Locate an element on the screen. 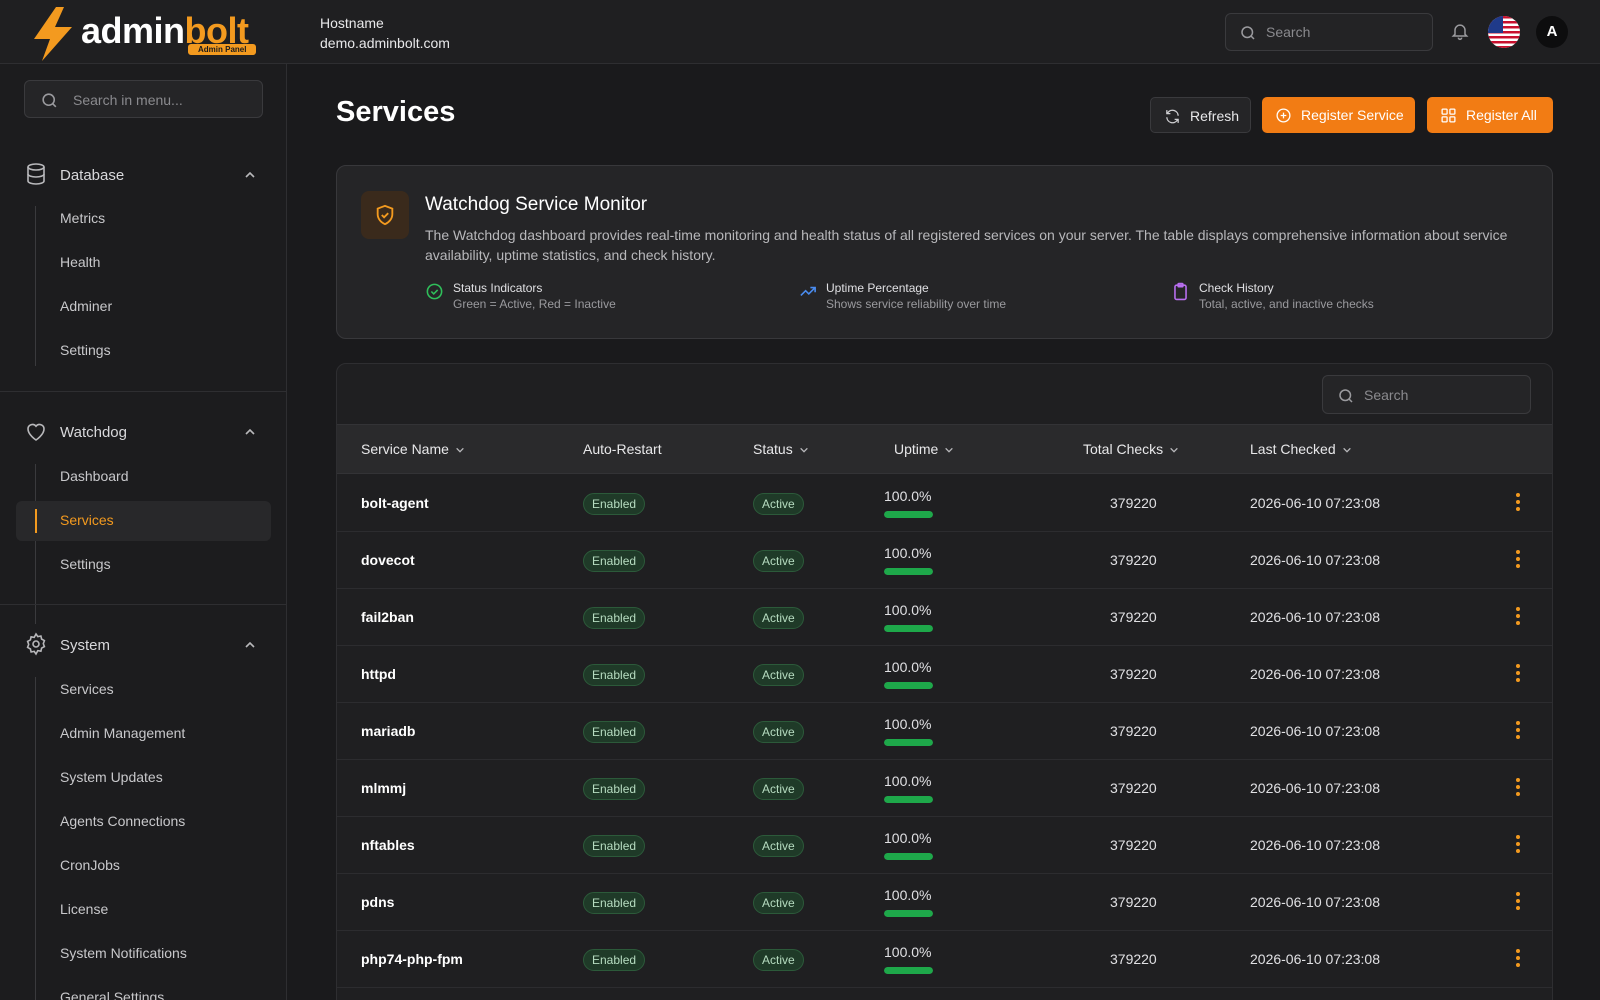 This screenshot has height=1000, width=1600. avatar: A is located at coordinates (1552, 32).